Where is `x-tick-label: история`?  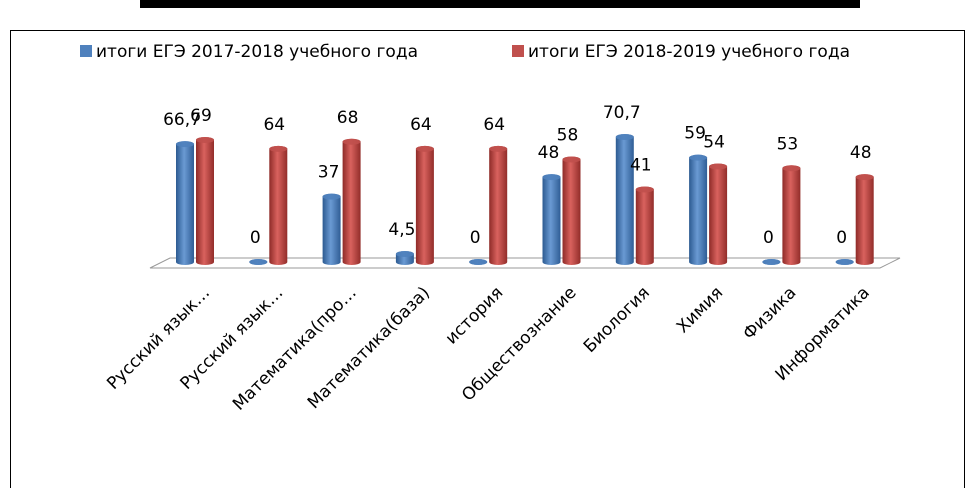 x-tick-label: история is located at coordinates (475, 316).